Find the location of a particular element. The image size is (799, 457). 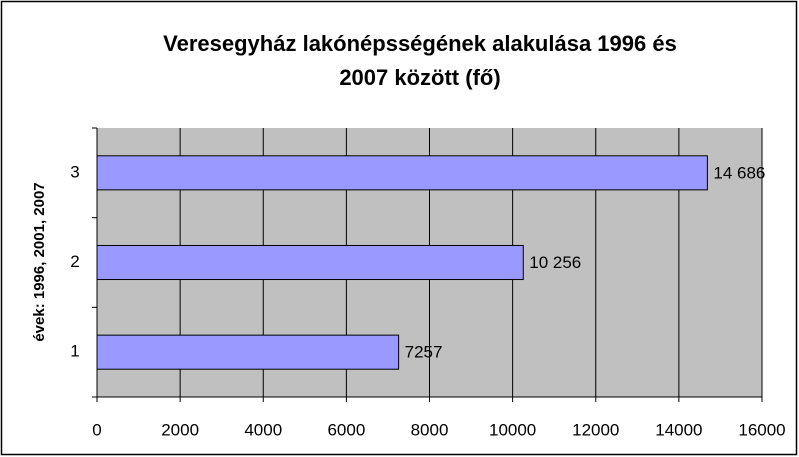

x-tick-label: 4000 is located at coordinates (263, 429).